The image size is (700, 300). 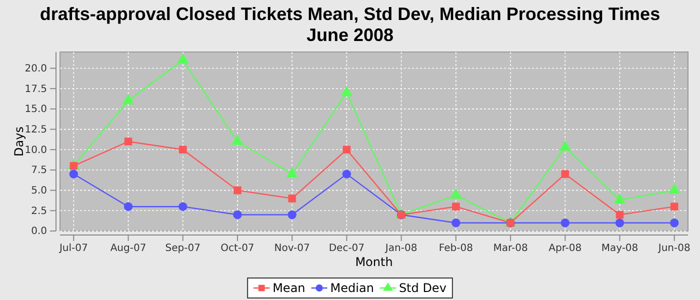 I want to click on y-axis-title: Days, so click(x=19, y=141).